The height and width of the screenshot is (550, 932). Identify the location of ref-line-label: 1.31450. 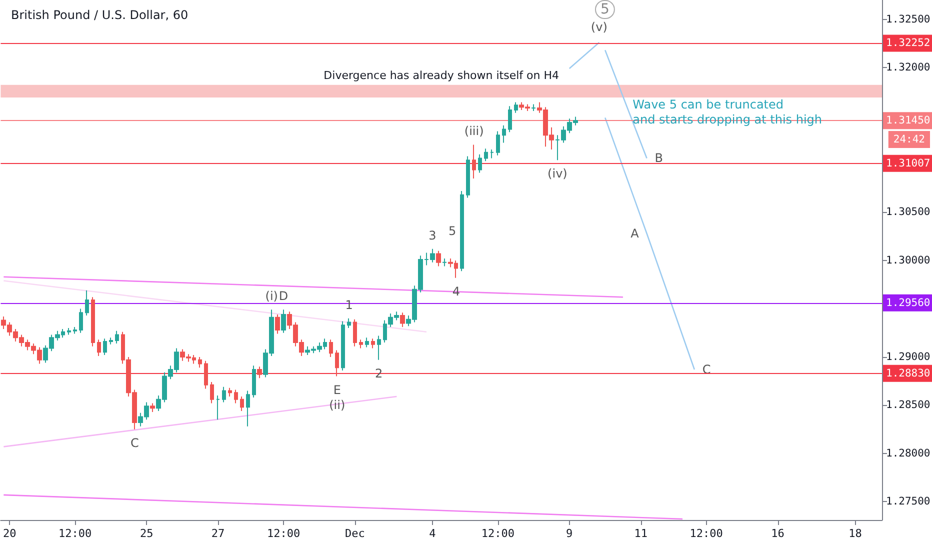
(908, 120).